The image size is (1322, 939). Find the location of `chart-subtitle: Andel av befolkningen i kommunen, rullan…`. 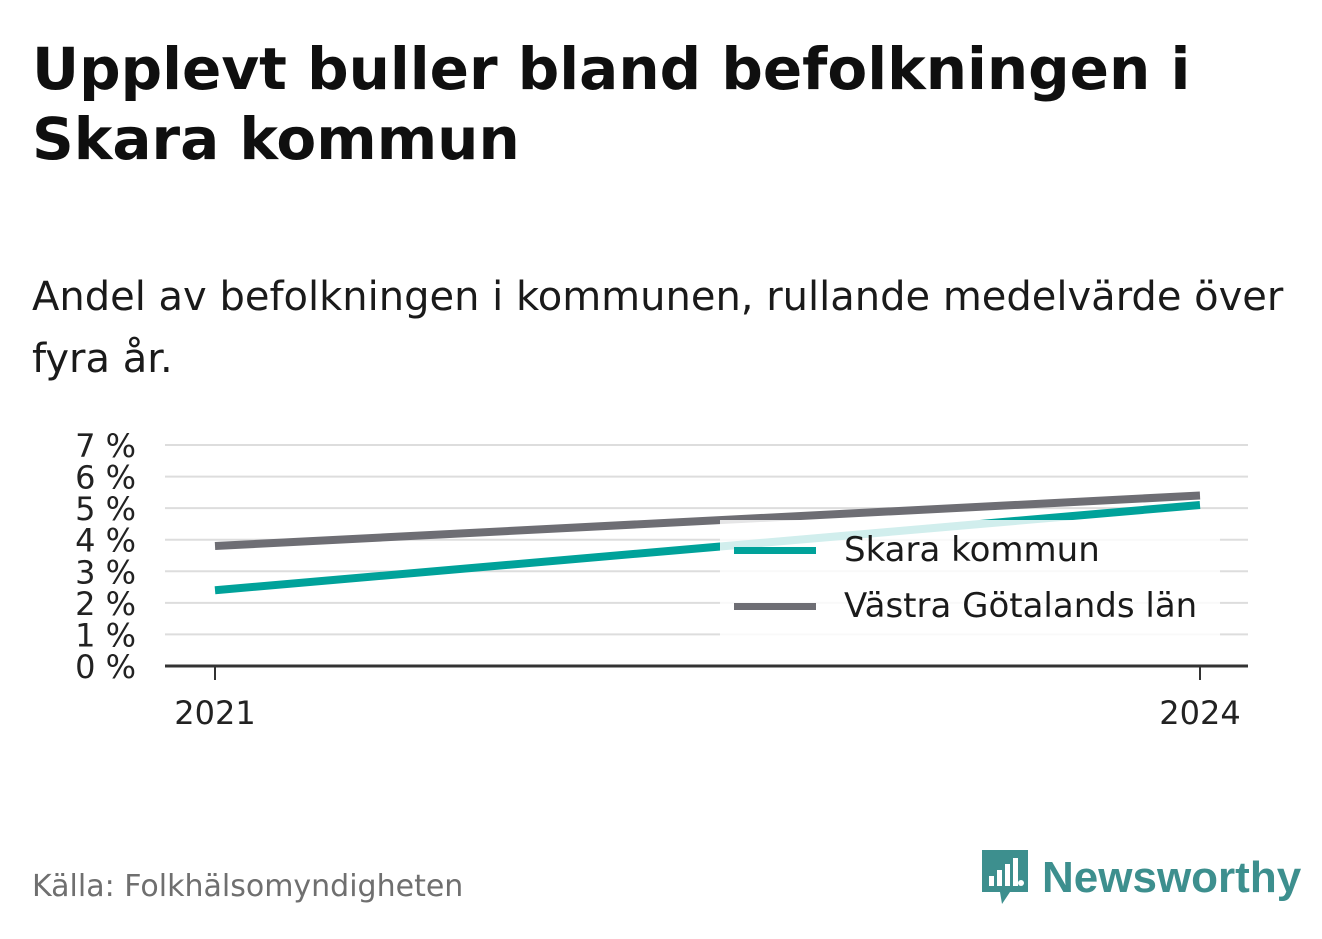

chart-subtitle: Andel av befolkningen i kommunen, rullan… is located at coordinates (658, 328).